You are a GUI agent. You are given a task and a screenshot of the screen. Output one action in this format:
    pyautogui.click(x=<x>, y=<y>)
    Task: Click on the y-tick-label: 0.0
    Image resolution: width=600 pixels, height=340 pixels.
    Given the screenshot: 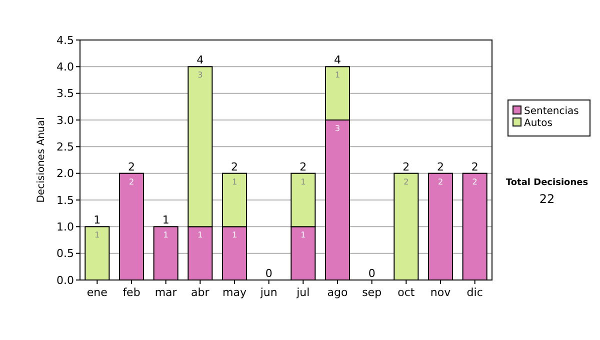 What is the action you would take?
    pyautogui.click(x=65, y=280)
    